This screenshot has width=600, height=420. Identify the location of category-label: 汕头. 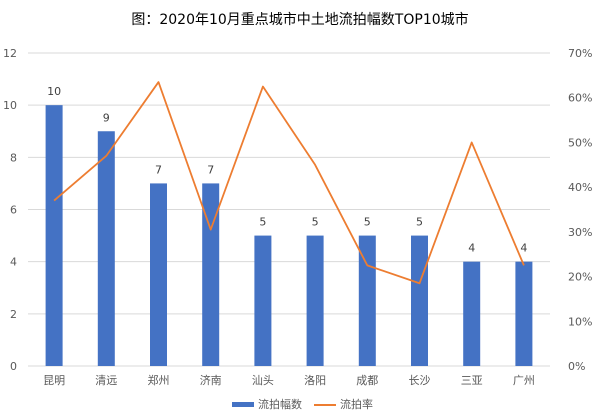
(263, 380).